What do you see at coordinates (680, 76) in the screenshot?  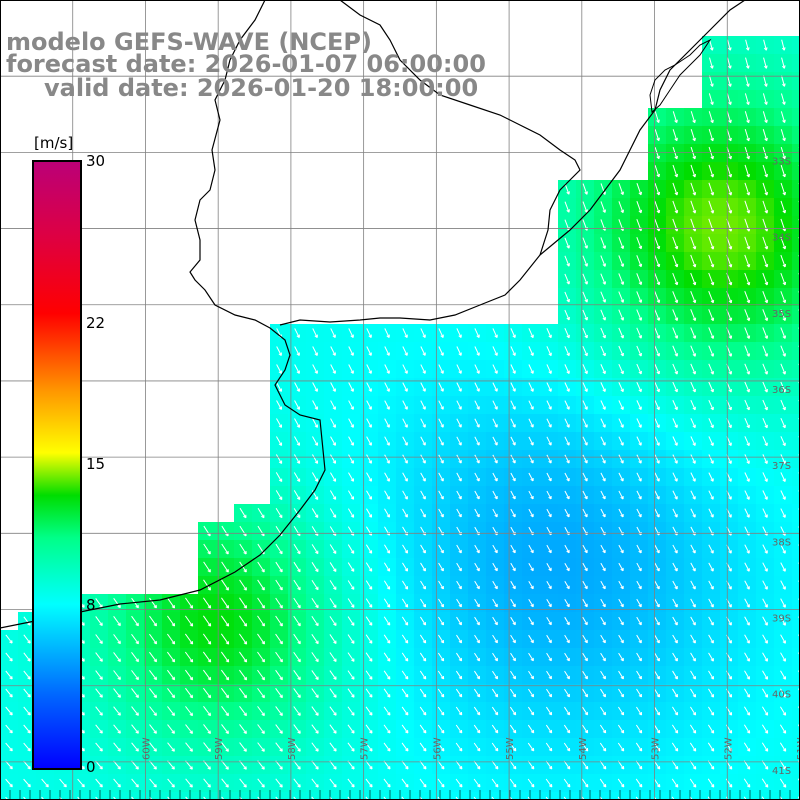 I see `lagoon-outline` at bounding box center [680, 76].